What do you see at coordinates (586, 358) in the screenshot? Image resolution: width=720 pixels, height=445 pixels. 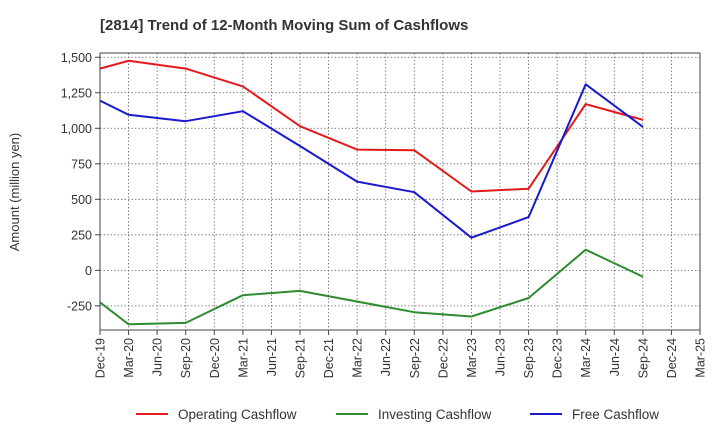 I see `x-tick-label: Mar-24` at bounding box center [586, 358].